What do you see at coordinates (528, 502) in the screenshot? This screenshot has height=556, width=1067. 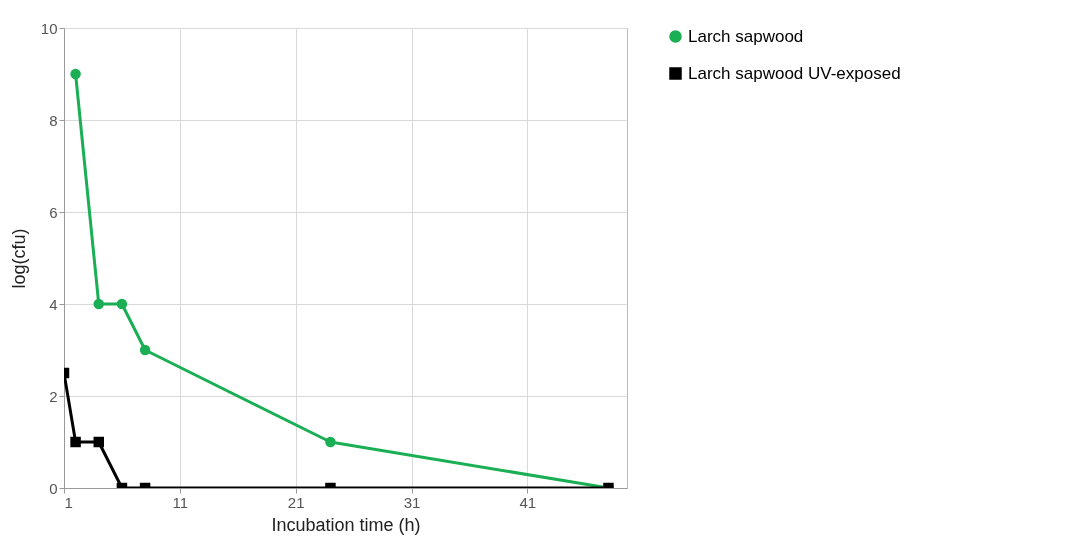 I see `x-tick-label: 41` at bounding box center [528, 502].